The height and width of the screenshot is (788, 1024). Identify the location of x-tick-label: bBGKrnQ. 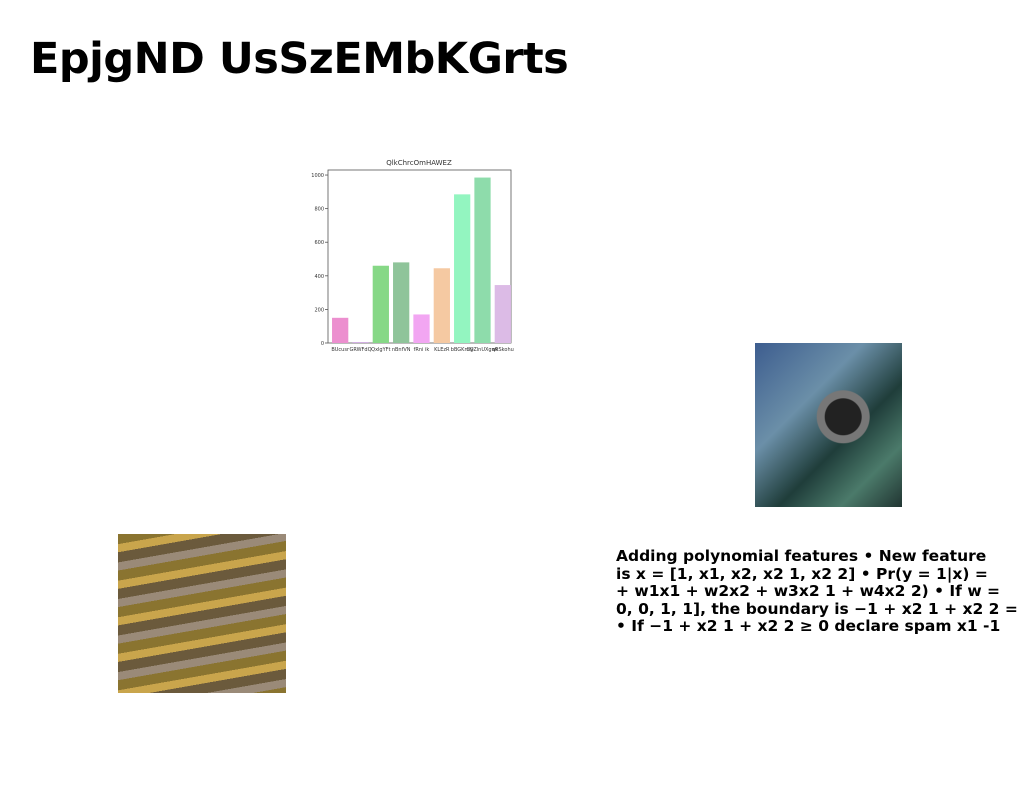
(462, 350).